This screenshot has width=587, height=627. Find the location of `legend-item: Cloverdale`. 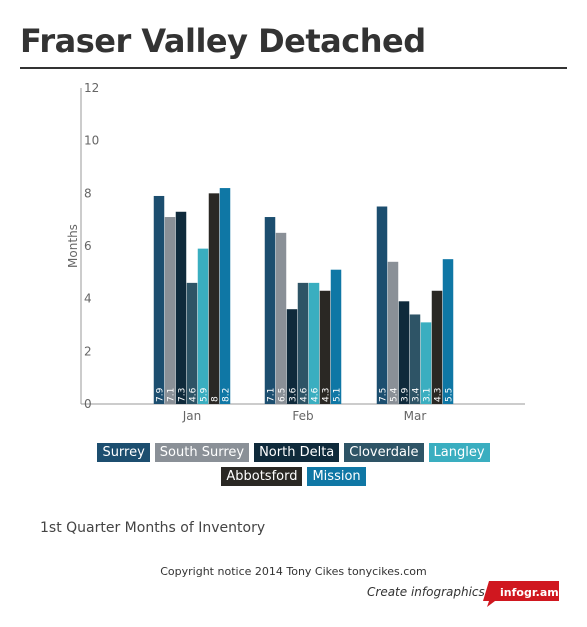

legend-item: Cloverdale is located at coordinates (384, 452).